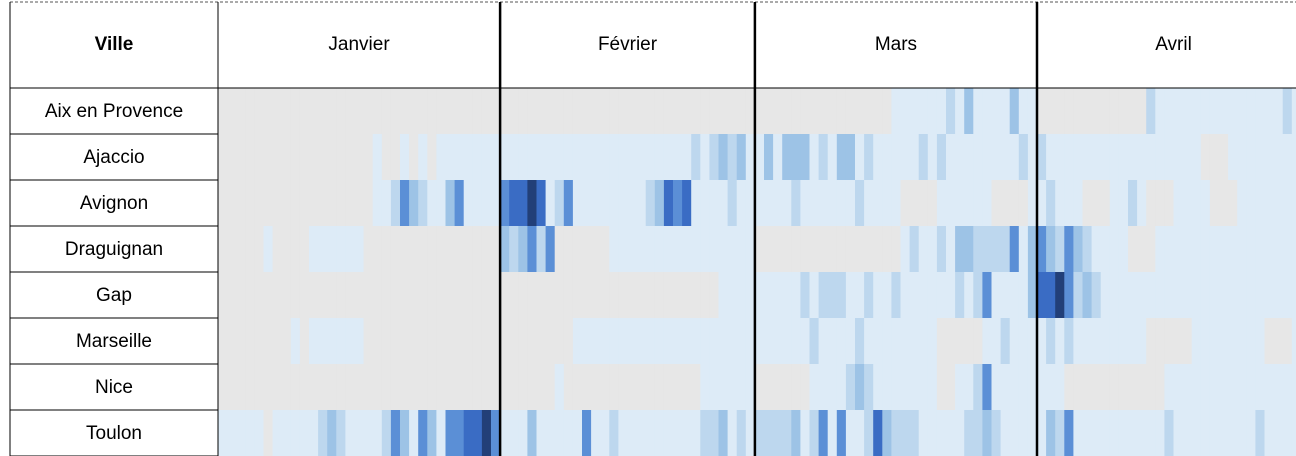 Image resolution: width=1296 pixels, height=456 pixels. Describe the element at coordinates (114, 44) in the screenshot. I see `header-label: Ville` at that location.